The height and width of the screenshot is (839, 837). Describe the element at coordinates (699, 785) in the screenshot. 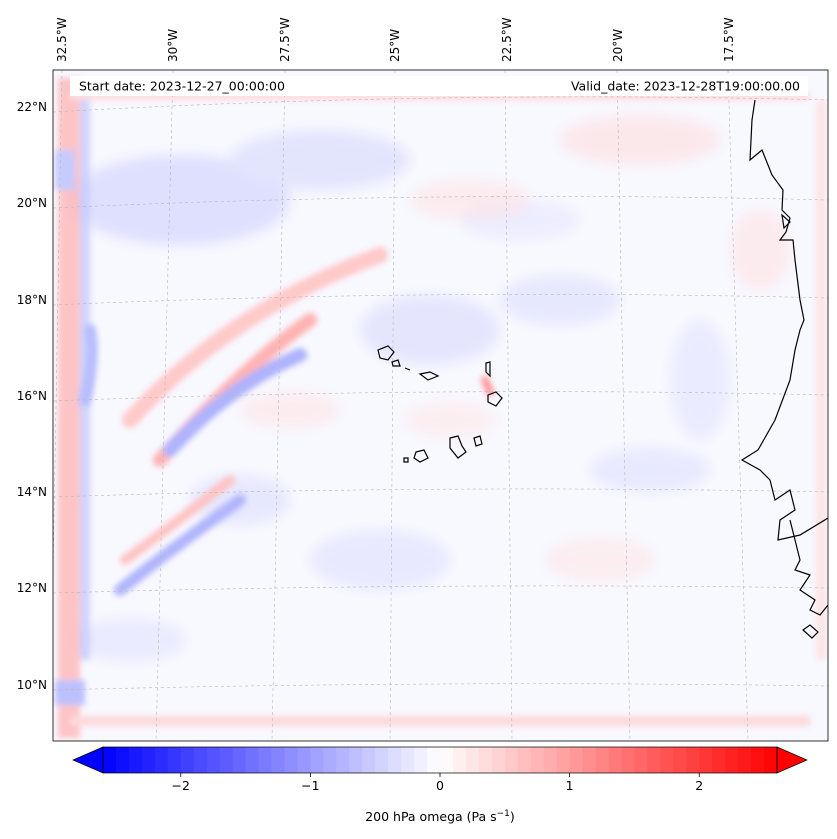

I see `colorbar-tick-label: 2` at that location.